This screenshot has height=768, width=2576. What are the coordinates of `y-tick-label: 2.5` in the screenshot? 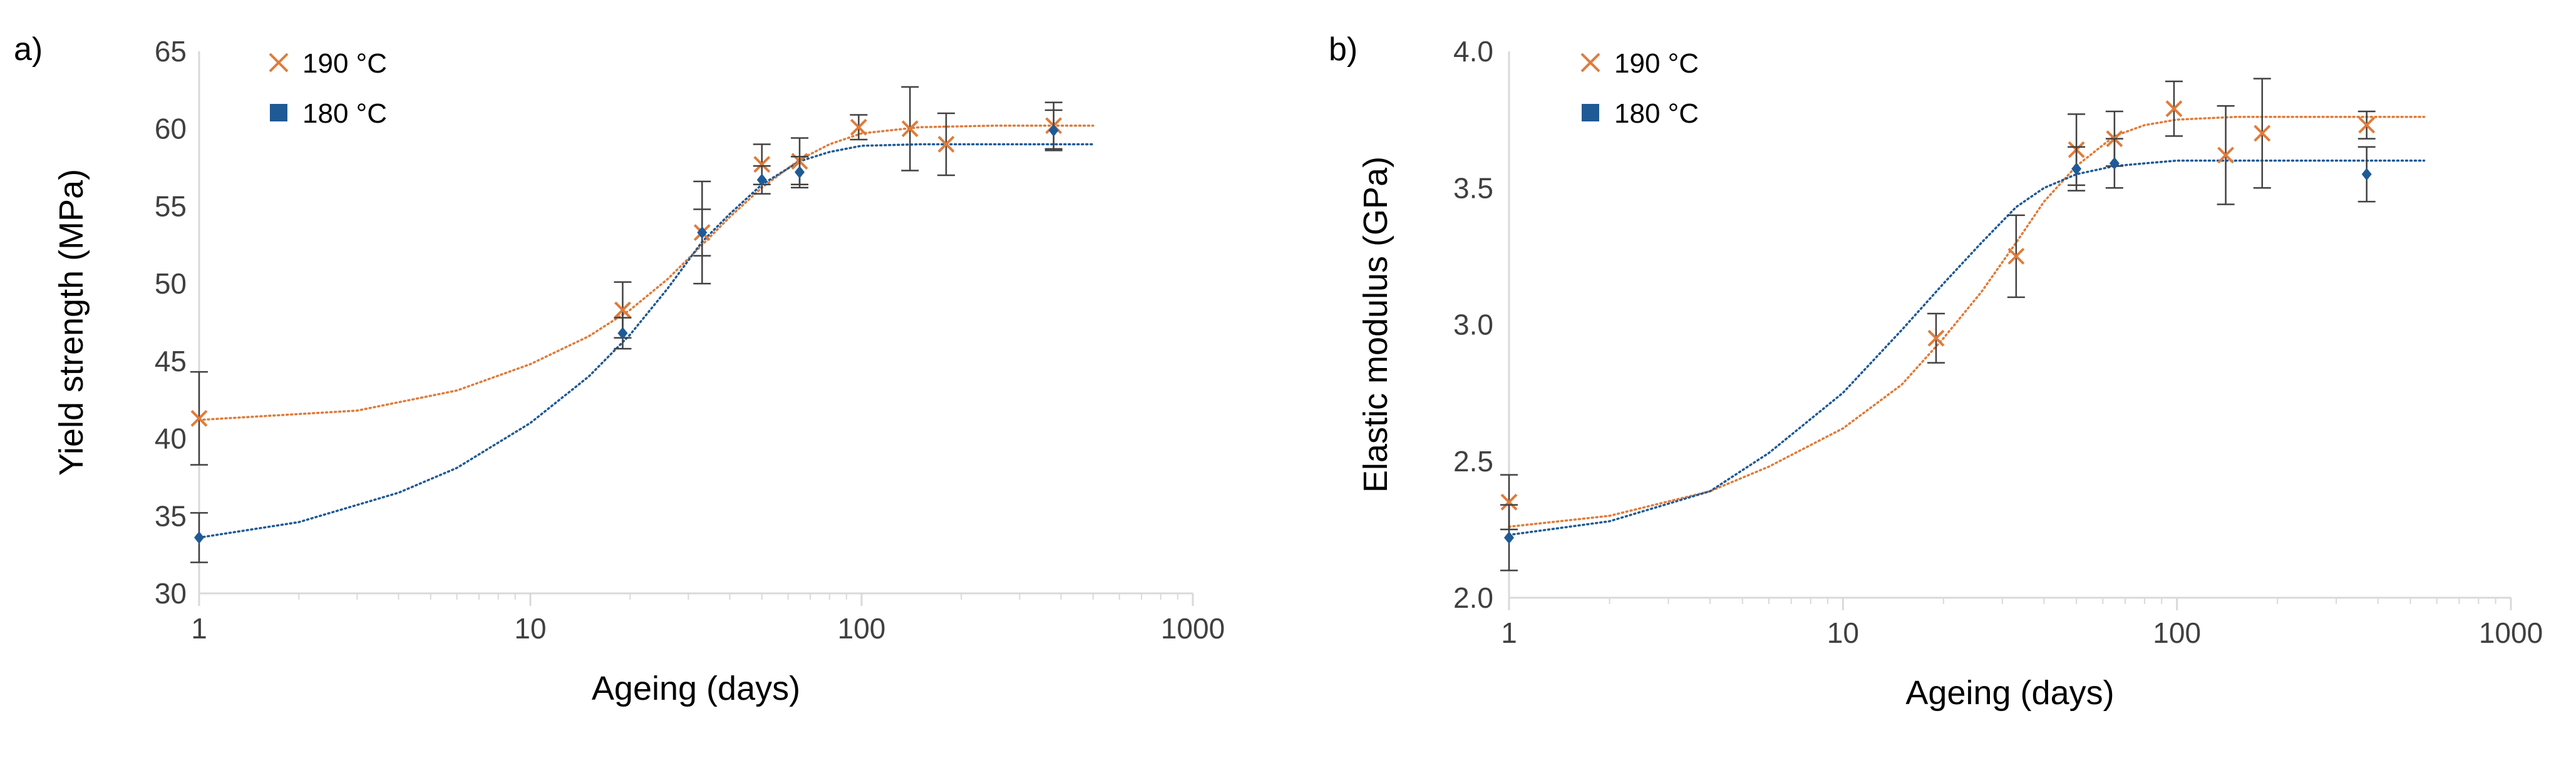 It's located at (1473, 461).